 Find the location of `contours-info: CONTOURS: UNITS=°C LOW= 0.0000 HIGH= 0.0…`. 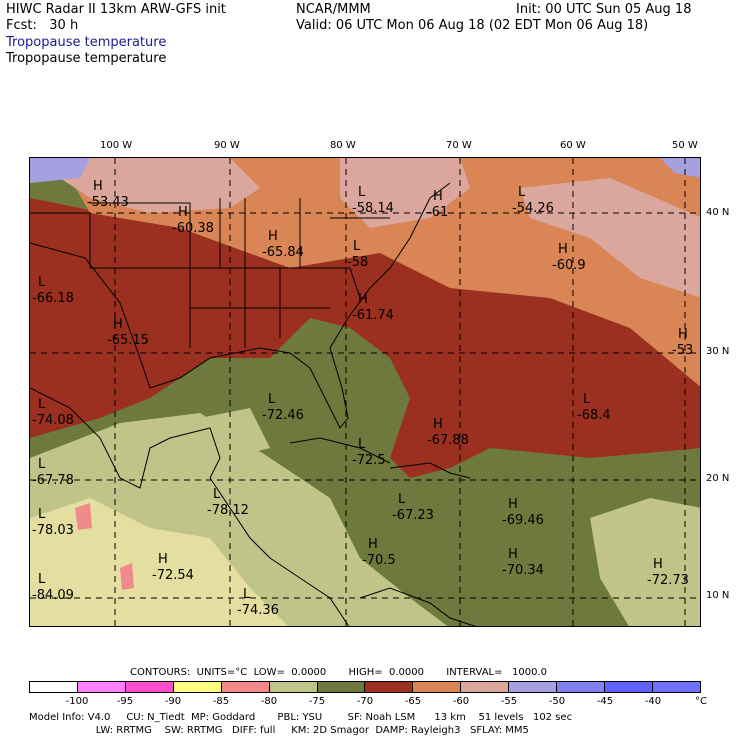

contours-info: CONTOURS: UNITS=°C LOW= 0.0000 HIGH= 0.0… is located at coordinates (339, 672).